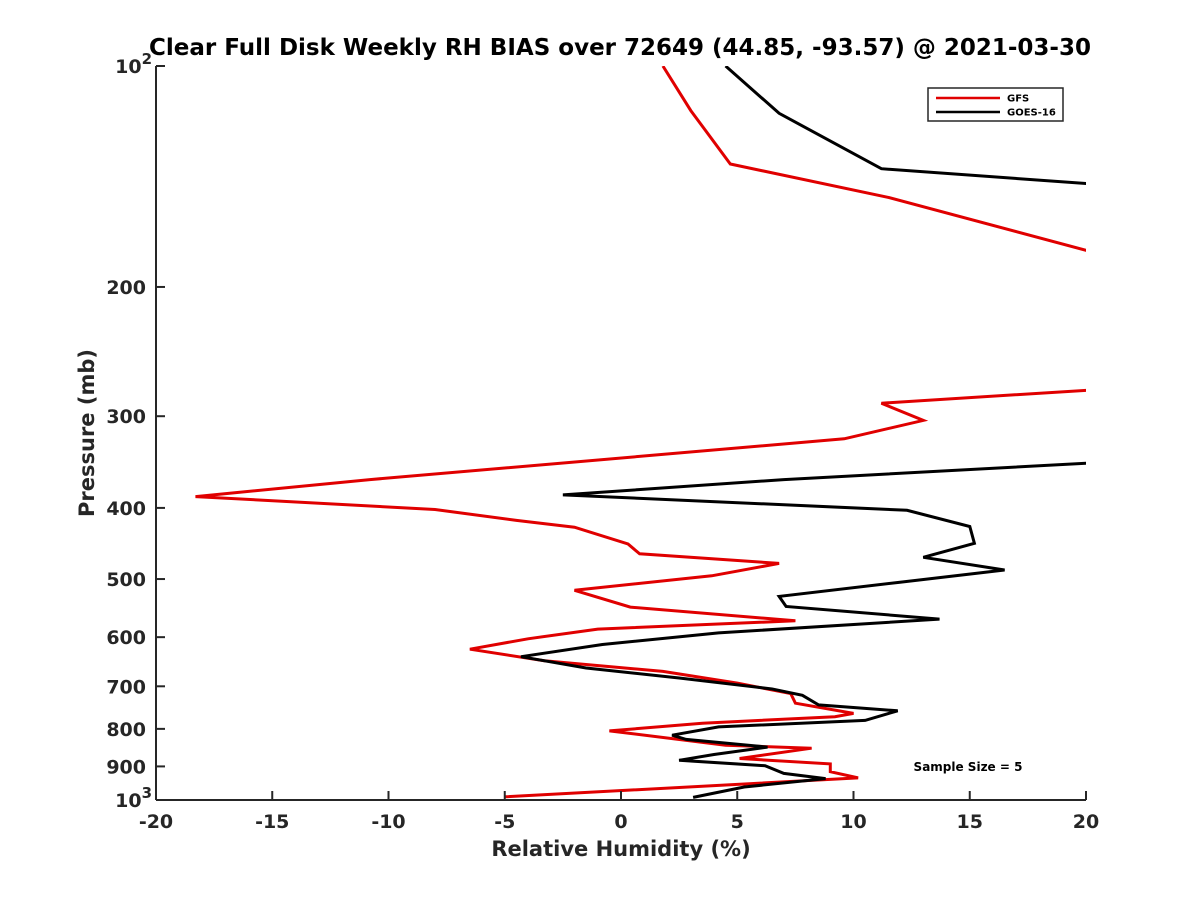  I want to click on x-tick-label: -10, so click(388, 822).